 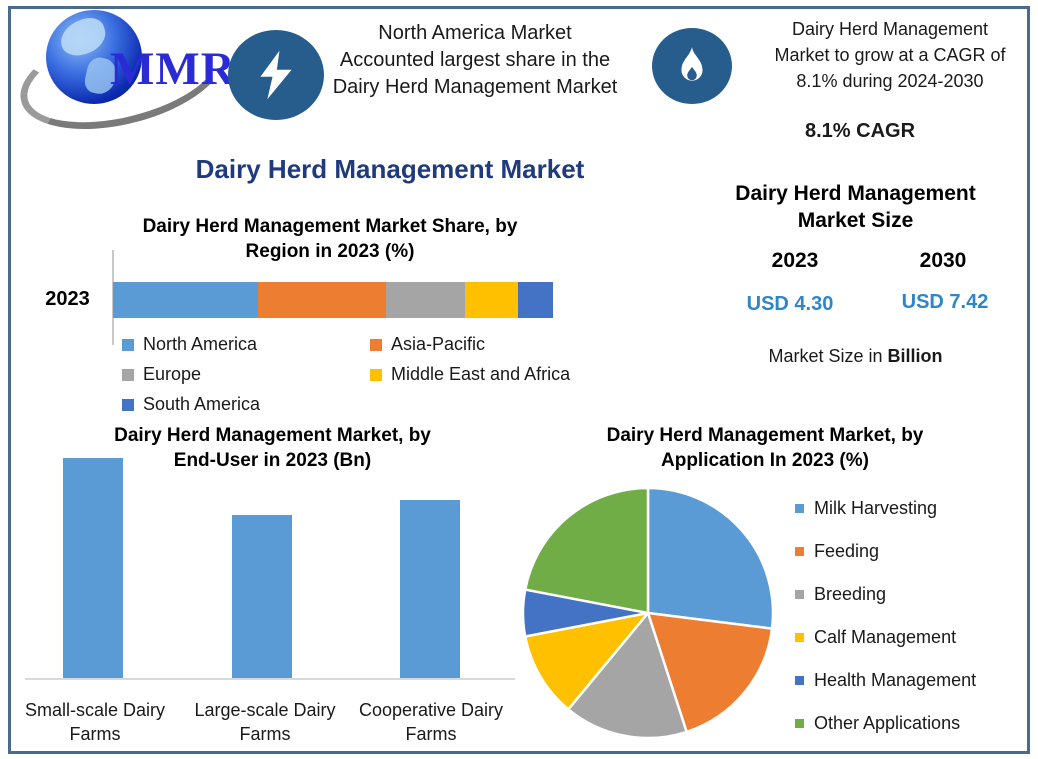 What do you see at coordinates (710, 558) in the screenshot?
I see `pie-slice-milk-harvesting` at bounding box center [710, 558].